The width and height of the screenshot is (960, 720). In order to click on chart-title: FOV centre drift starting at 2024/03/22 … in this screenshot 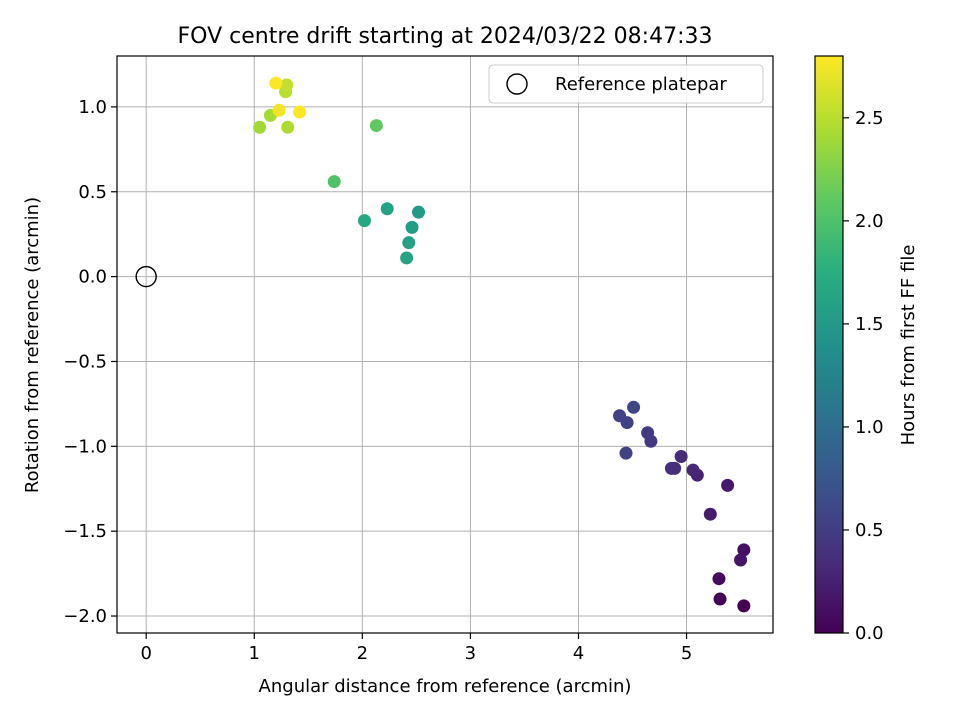, I will do `click(445, 36)`.